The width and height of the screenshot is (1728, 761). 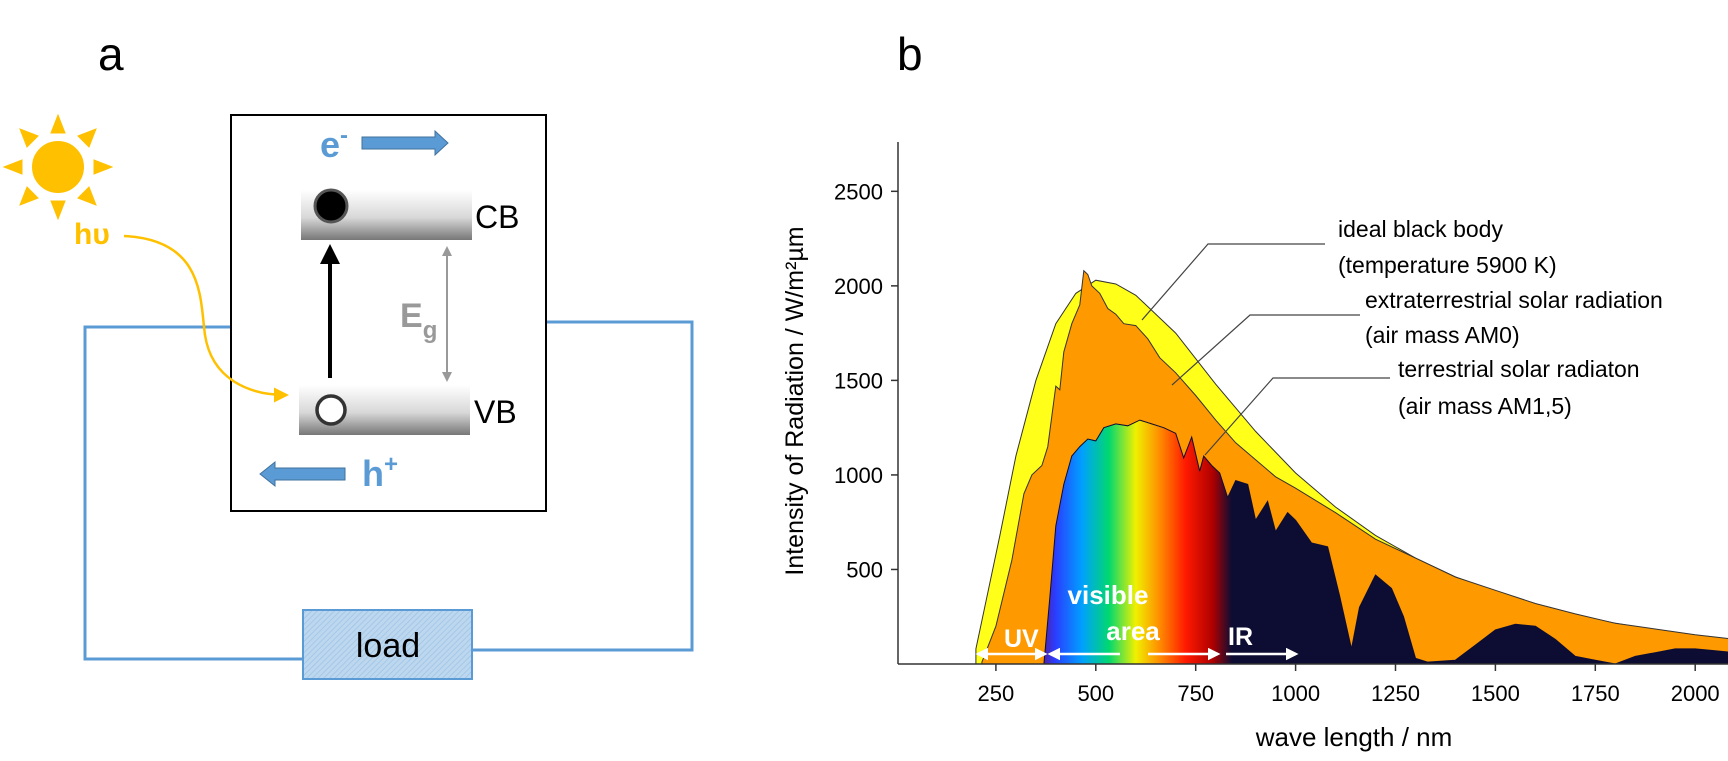 I want to click on photon-arrow, so click(x=206, y=318).